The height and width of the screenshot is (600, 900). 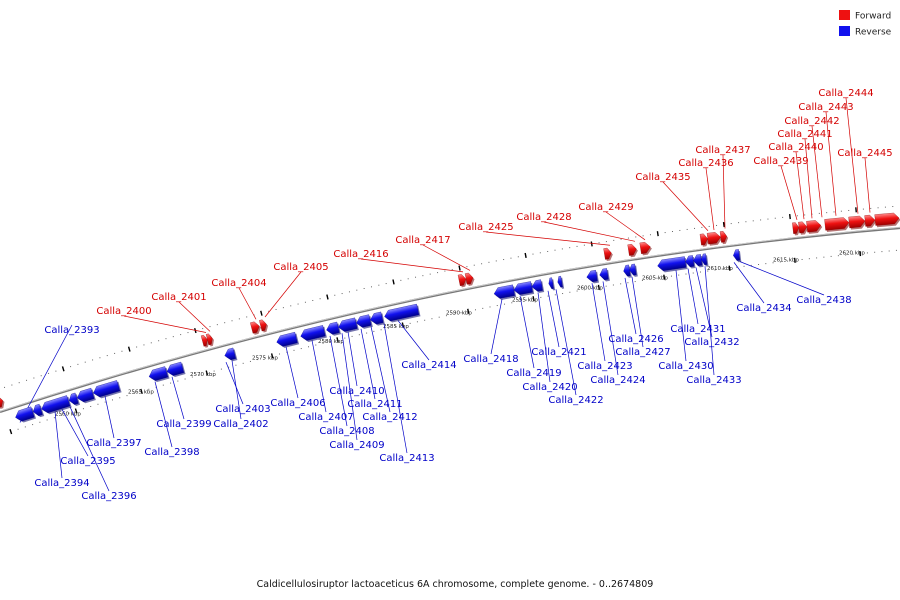 What do you see at coordinates (642, 352) in the screenshot?
I see `gene-label: Calla_2427` at bounding box center [642, 352].